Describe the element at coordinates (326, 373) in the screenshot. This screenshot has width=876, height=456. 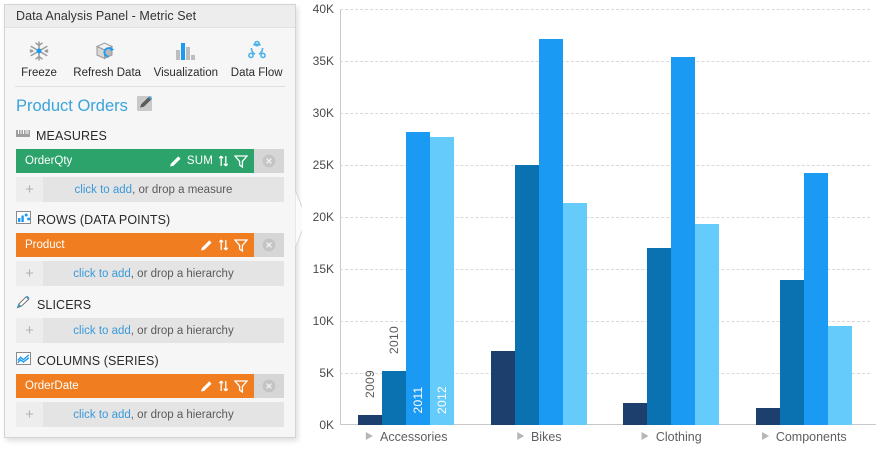
I see `y-axis-tick-label: 5K` at that location.